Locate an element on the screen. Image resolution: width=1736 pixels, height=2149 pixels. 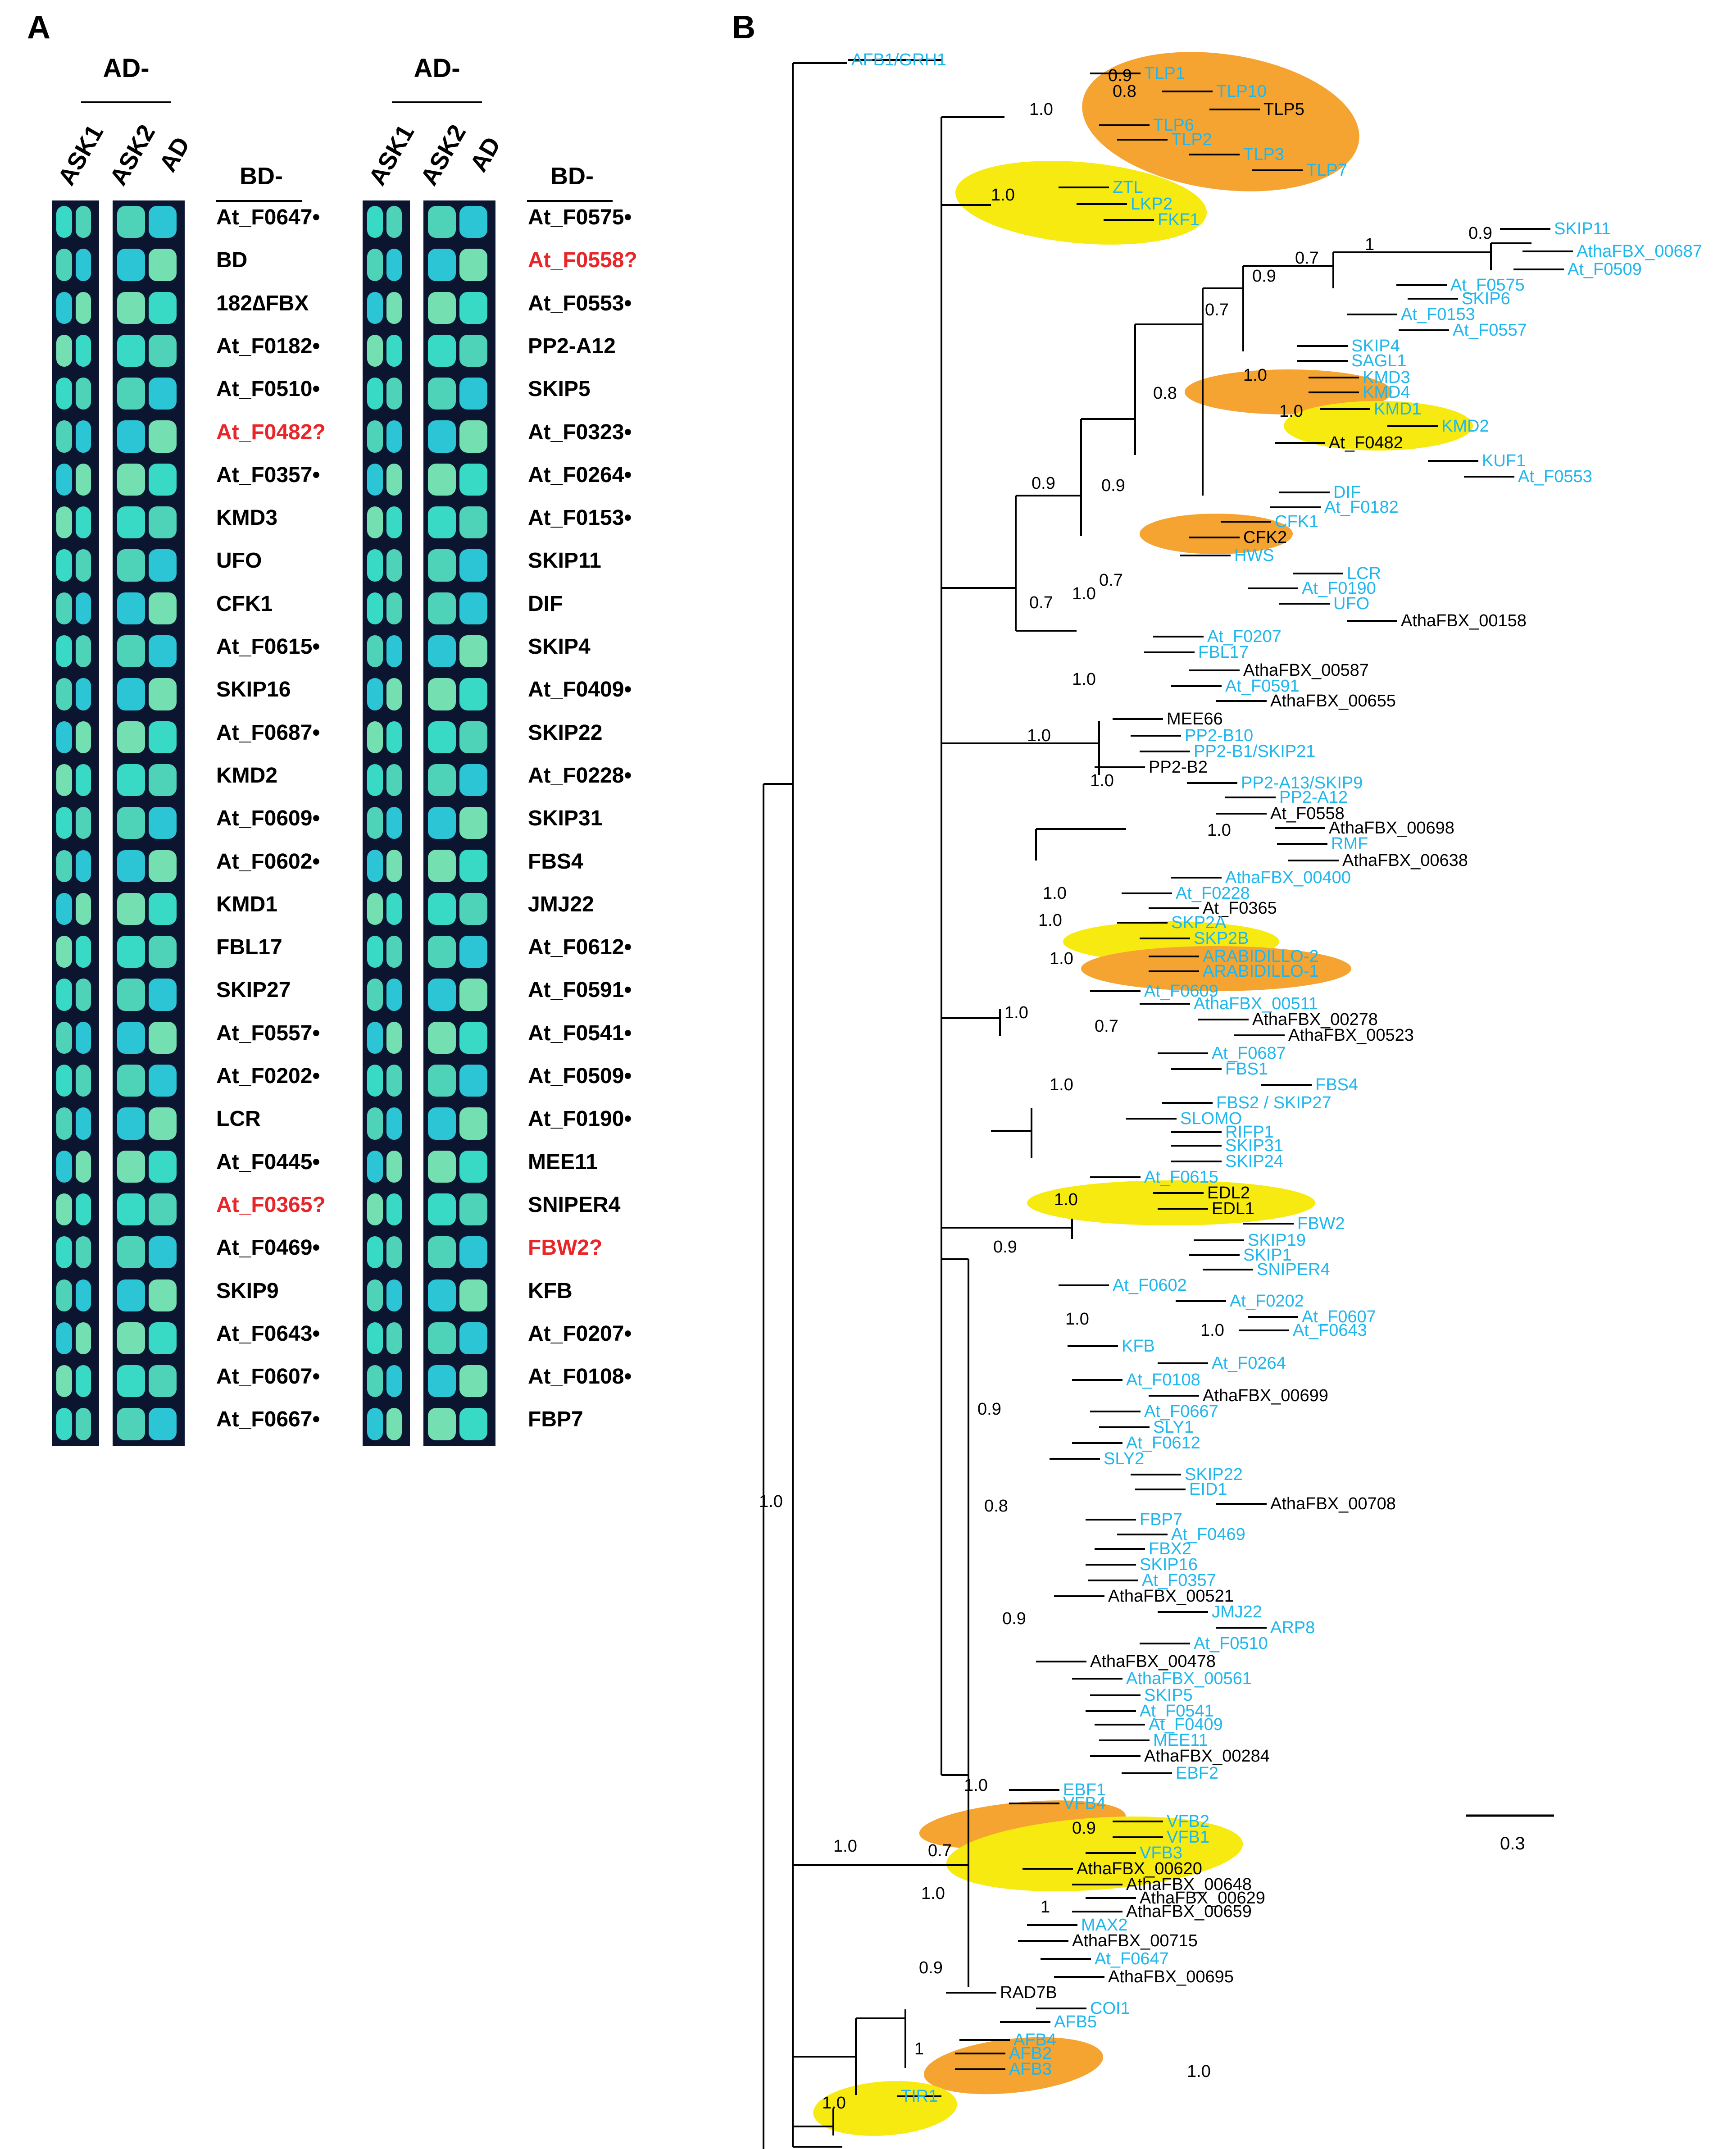
bd-label: At_F0541• is located at coordinates (580, 1033).